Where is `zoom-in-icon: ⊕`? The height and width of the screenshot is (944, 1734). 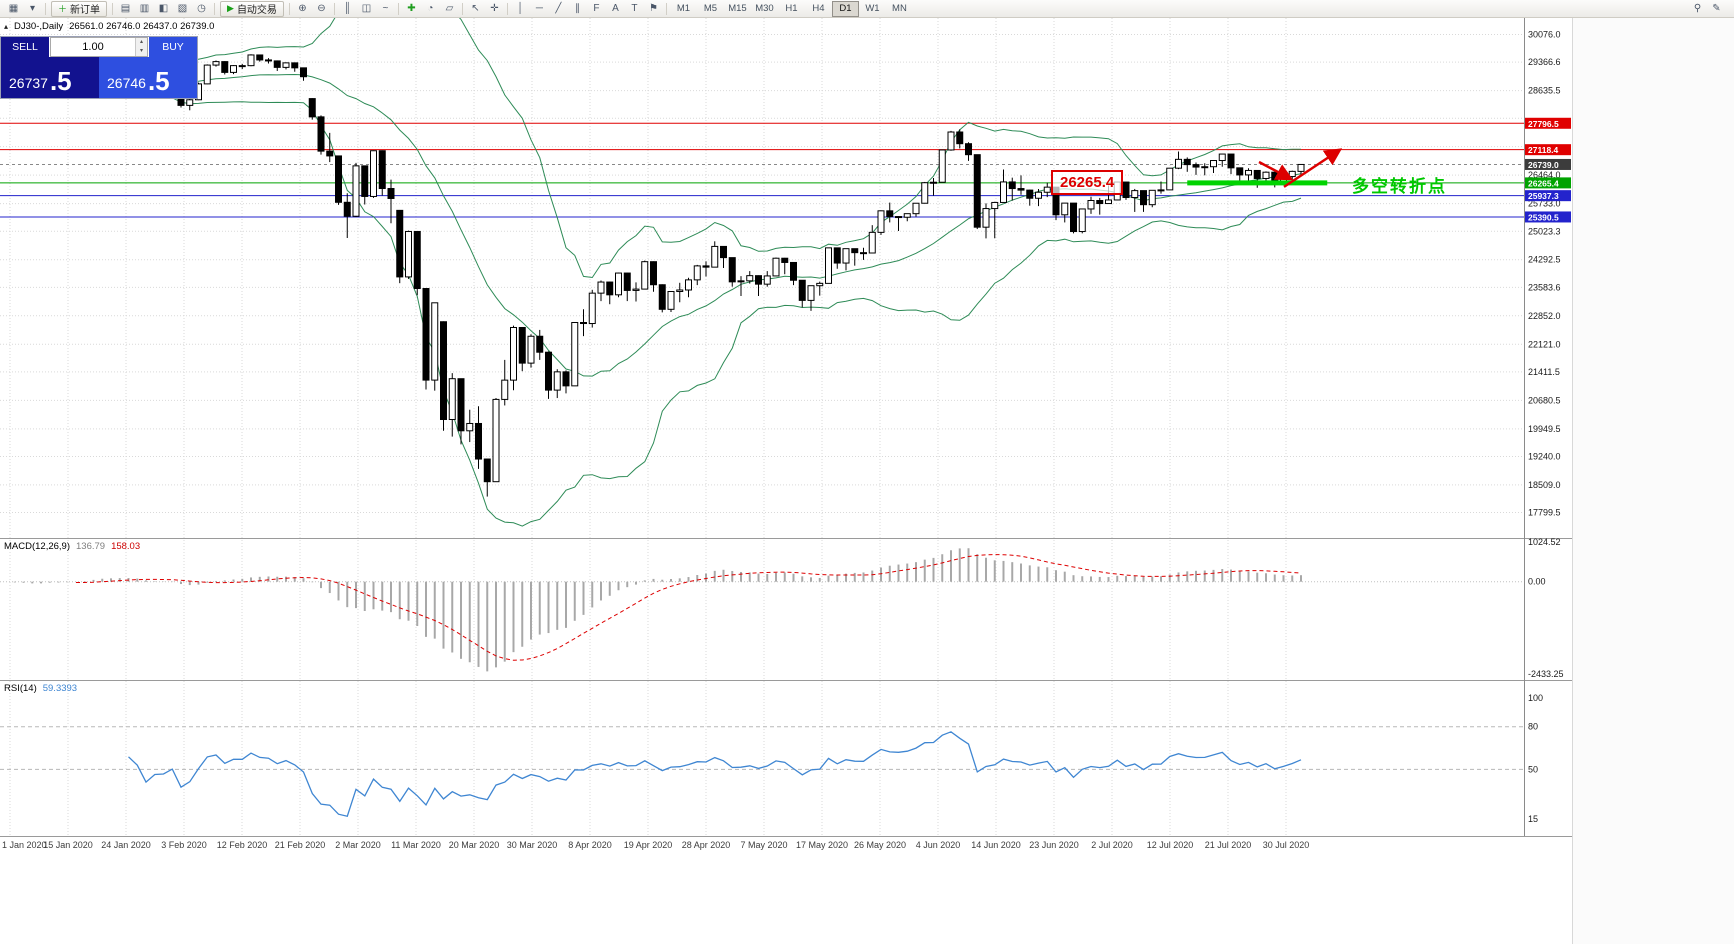 zoom-in-icon: ⊕ is located at coordinates (302, 8).